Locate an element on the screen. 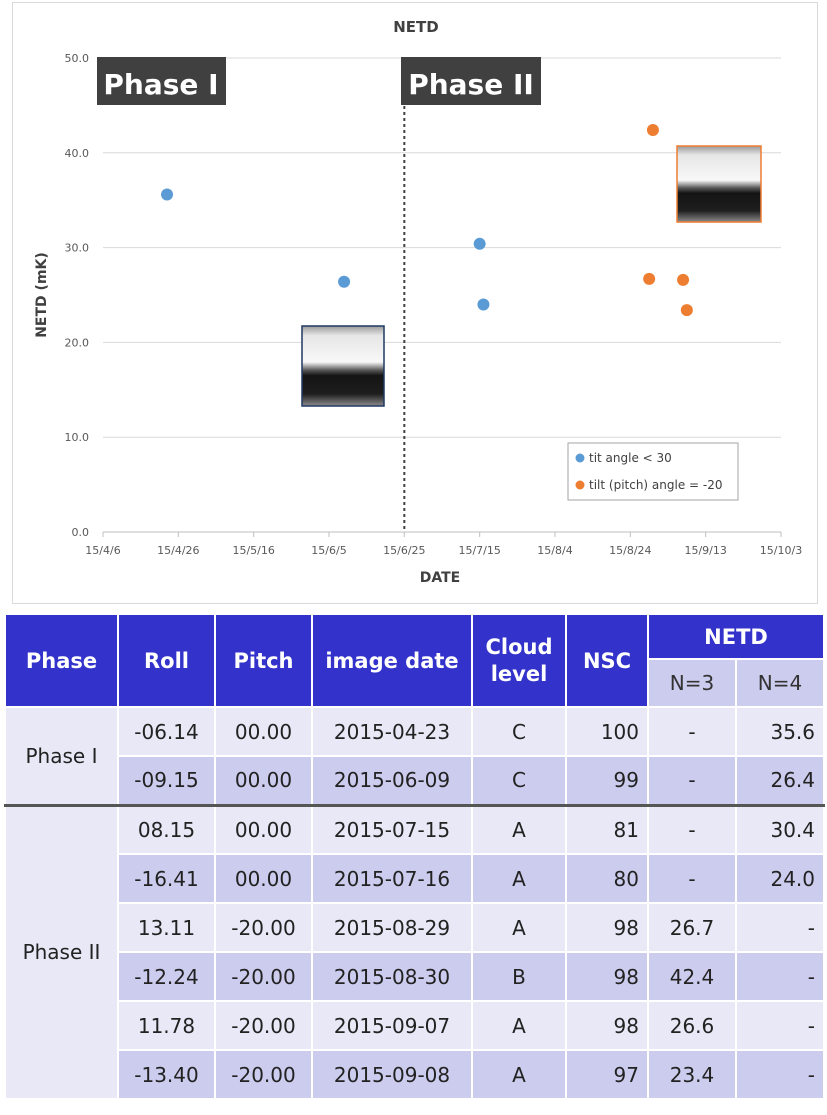  table-row: 13.11 -20.00 2015-08-29 A 98 26.7- is located at coordinates (415, 927).